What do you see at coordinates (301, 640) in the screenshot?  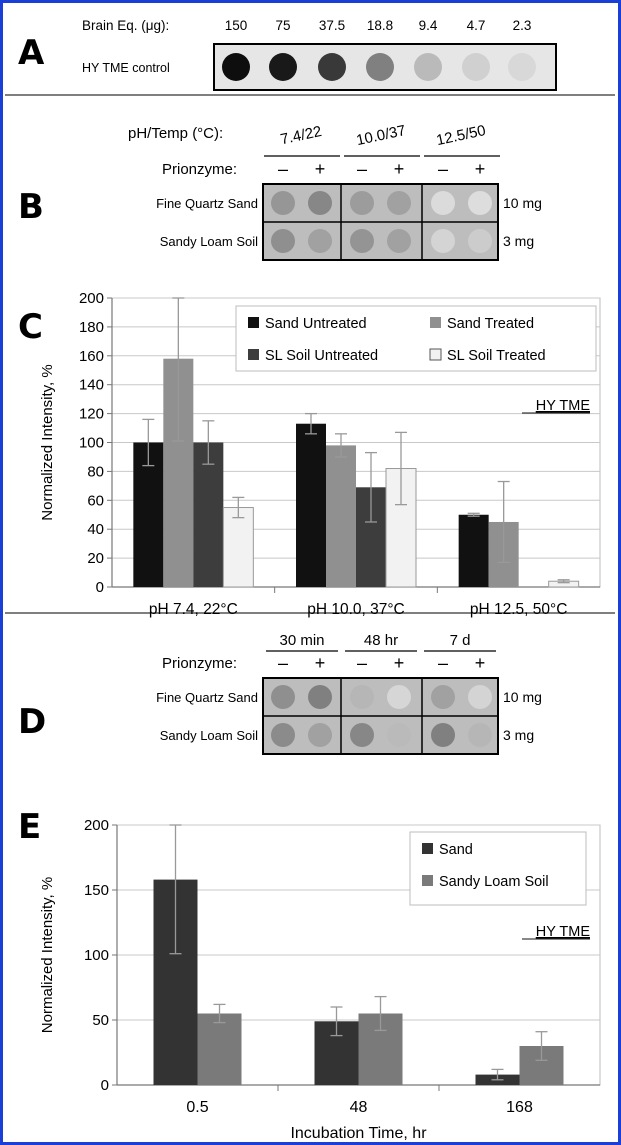 I see `time-label: 30 min` at bounding box center [301, 640].